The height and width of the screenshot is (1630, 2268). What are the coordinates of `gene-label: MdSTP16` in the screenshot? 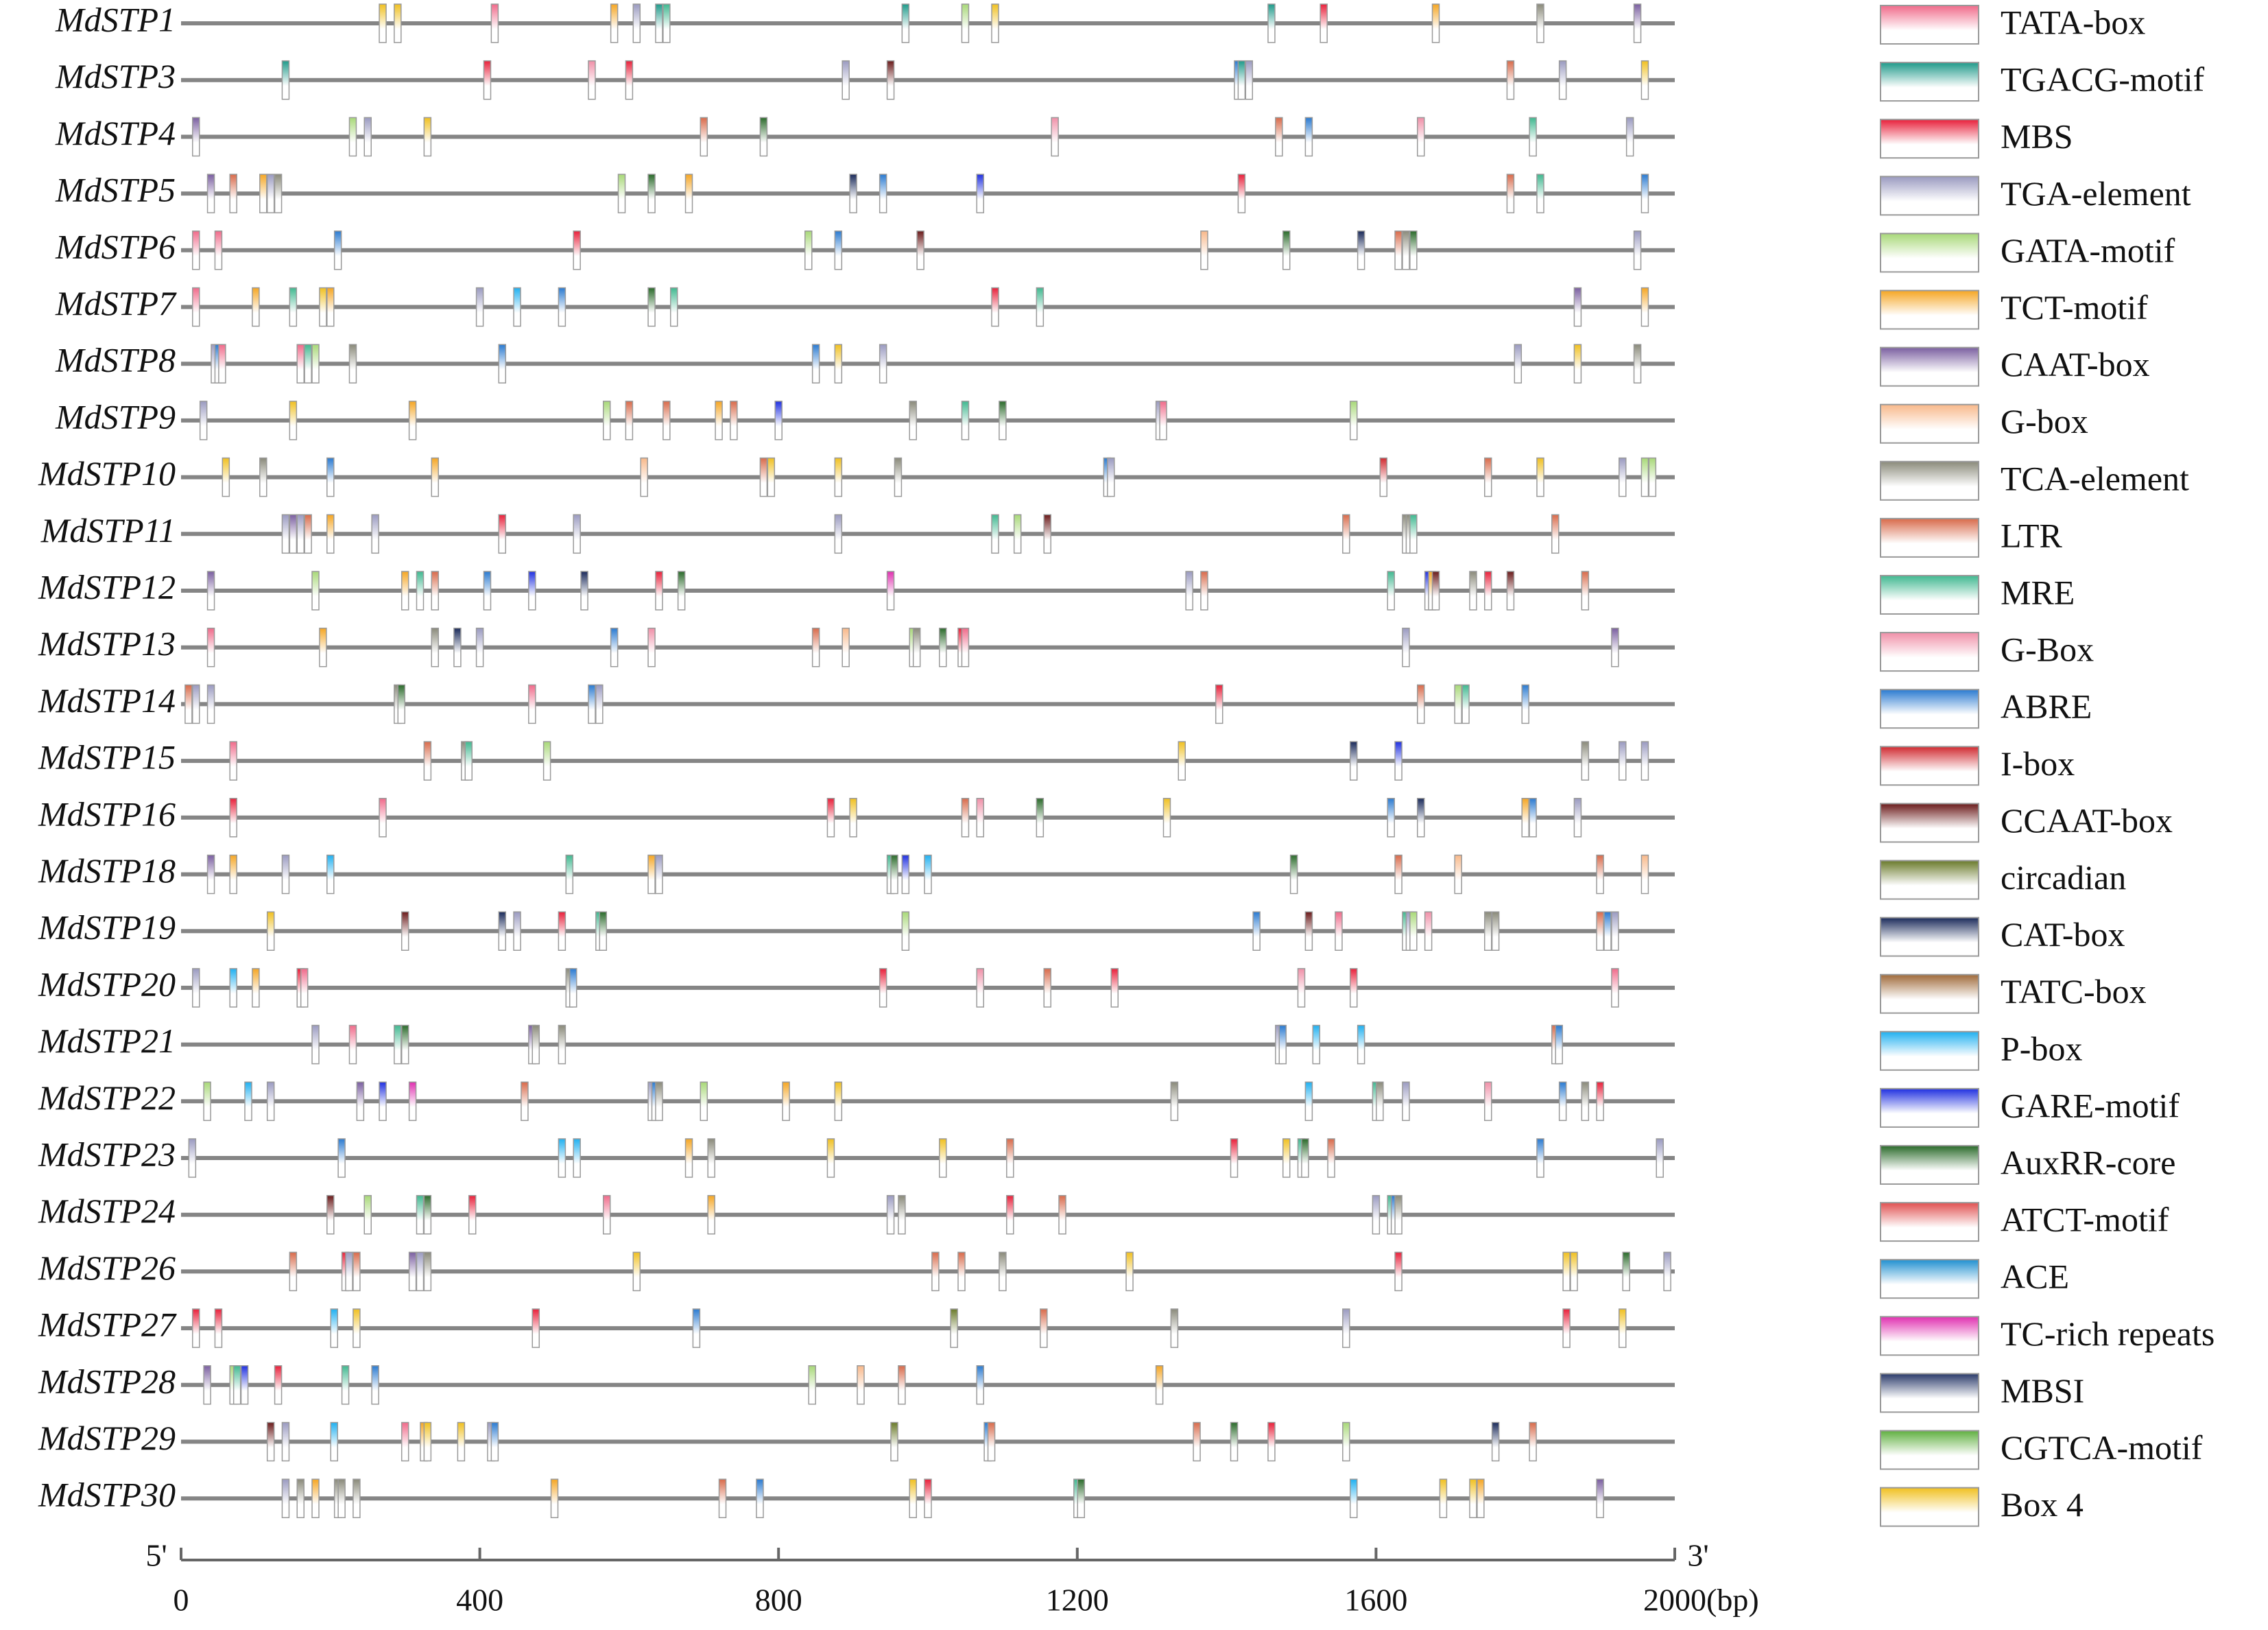 It's located at (107, 813).